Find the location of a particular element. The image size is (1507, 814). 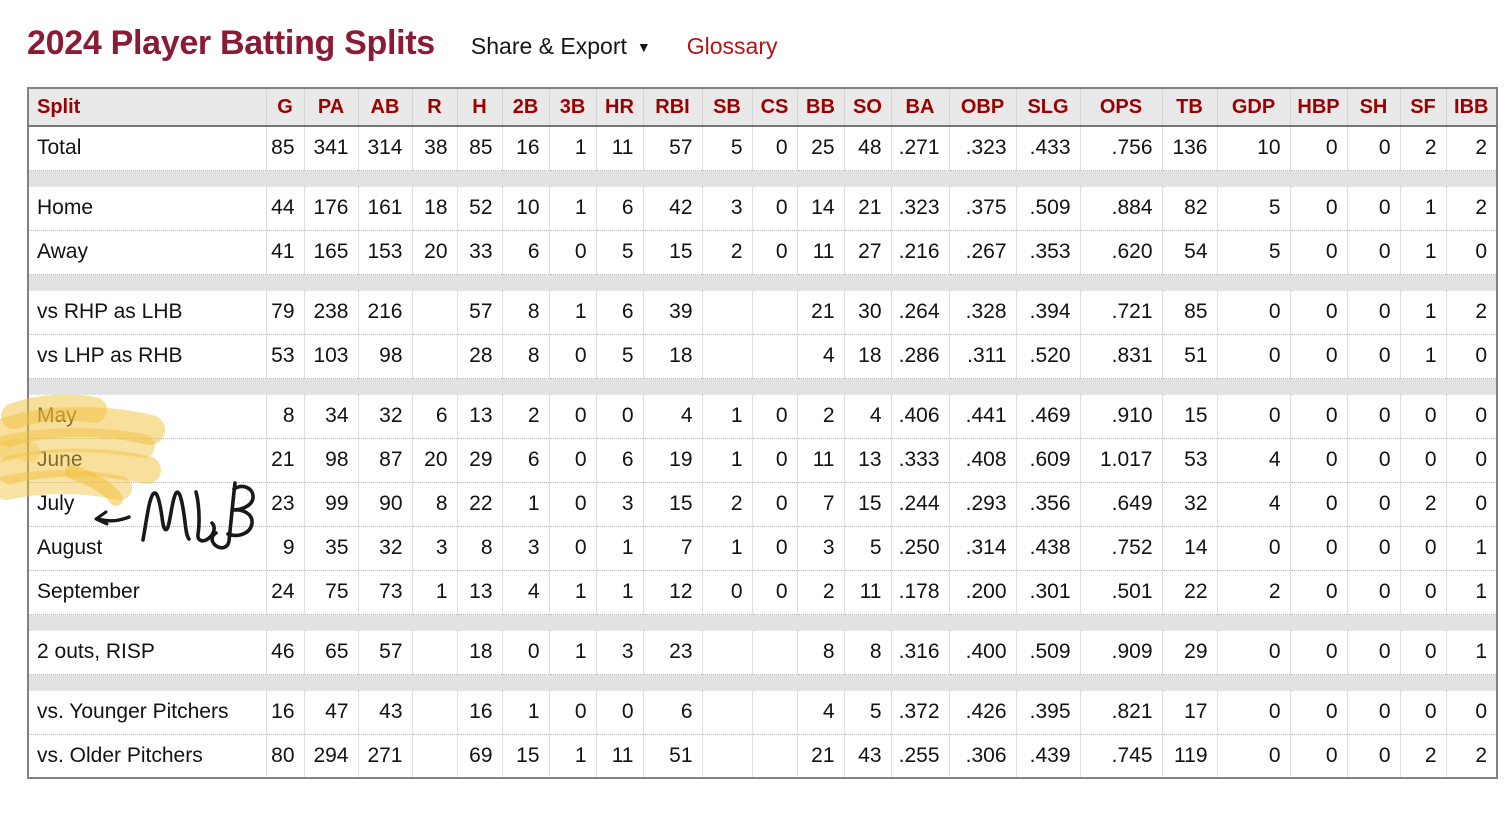

column-header-sf: SF is located at coordinates (1423, 107).